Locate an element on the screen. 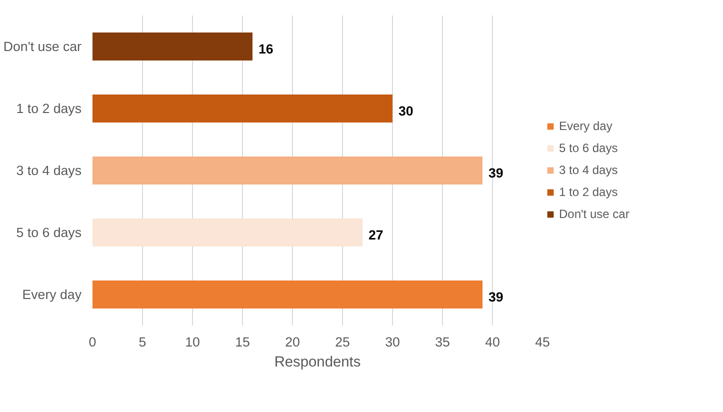 The width and height of the screenshot is (723, 412). x-tick-label: 25 is located at coordinates (342, 342).